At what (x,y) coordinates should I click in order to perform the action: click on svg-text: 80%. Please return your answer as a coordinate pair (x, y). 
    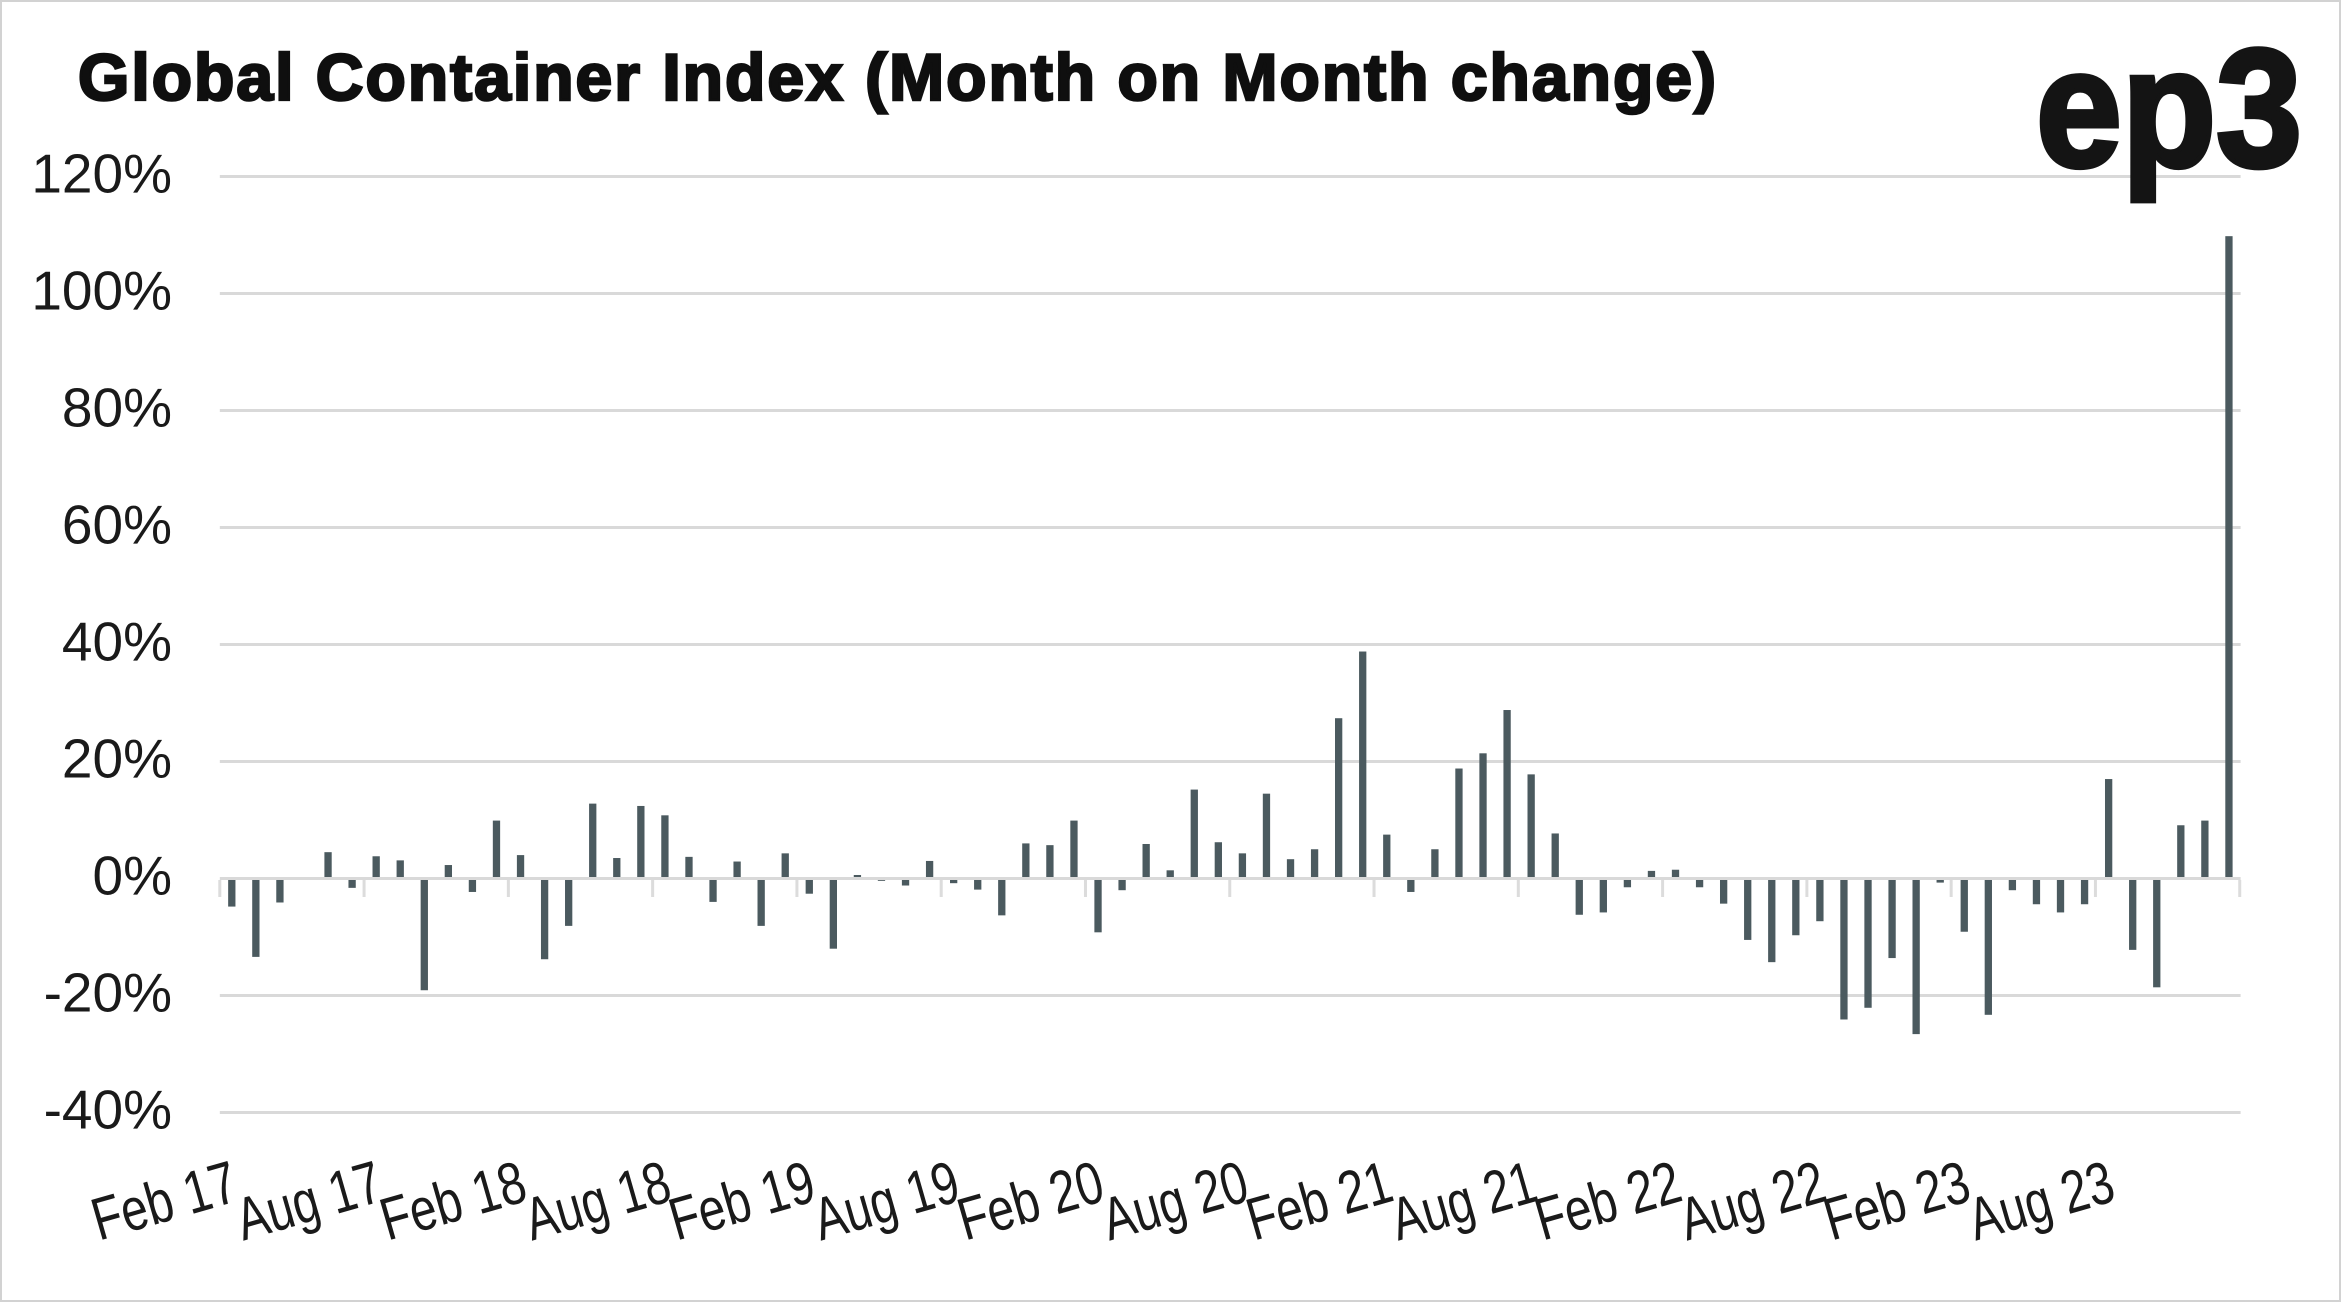
    Looking at the image, I should click on (117, 408).